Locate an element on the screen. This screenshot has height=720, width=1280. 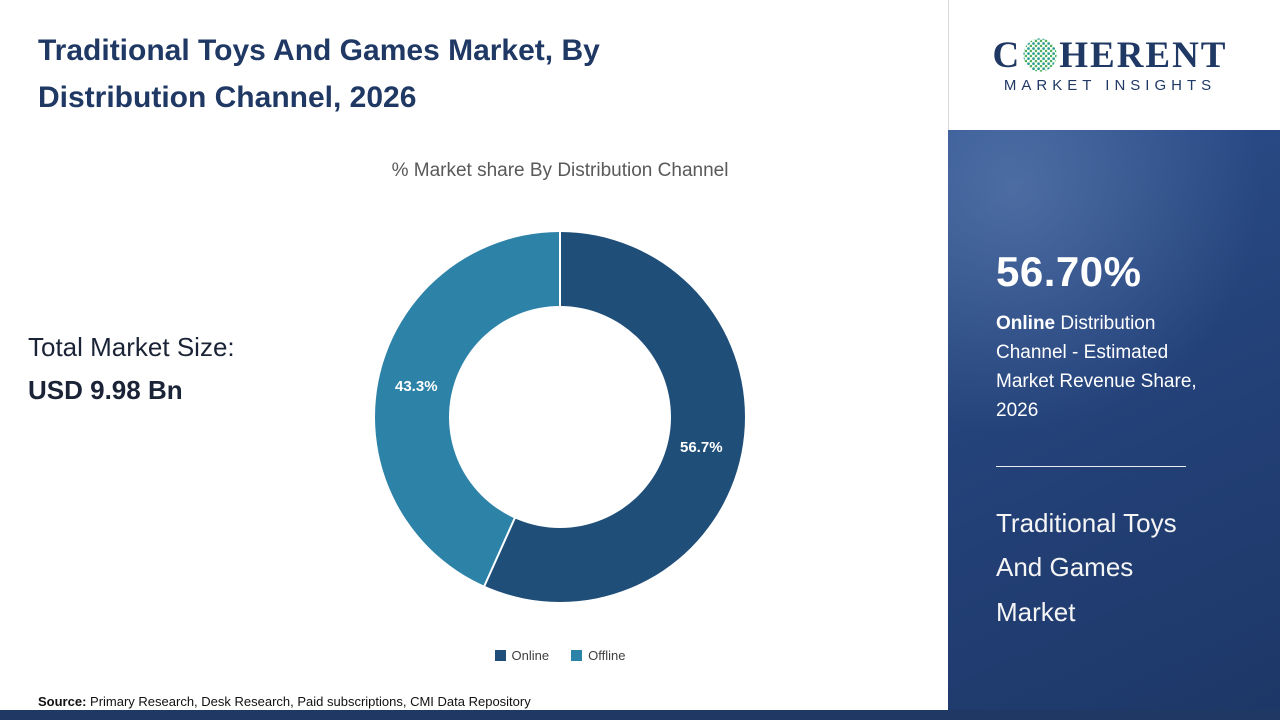
donut-chart-wrap: 43.3% 56.7% is located at coordinates (560, 417).